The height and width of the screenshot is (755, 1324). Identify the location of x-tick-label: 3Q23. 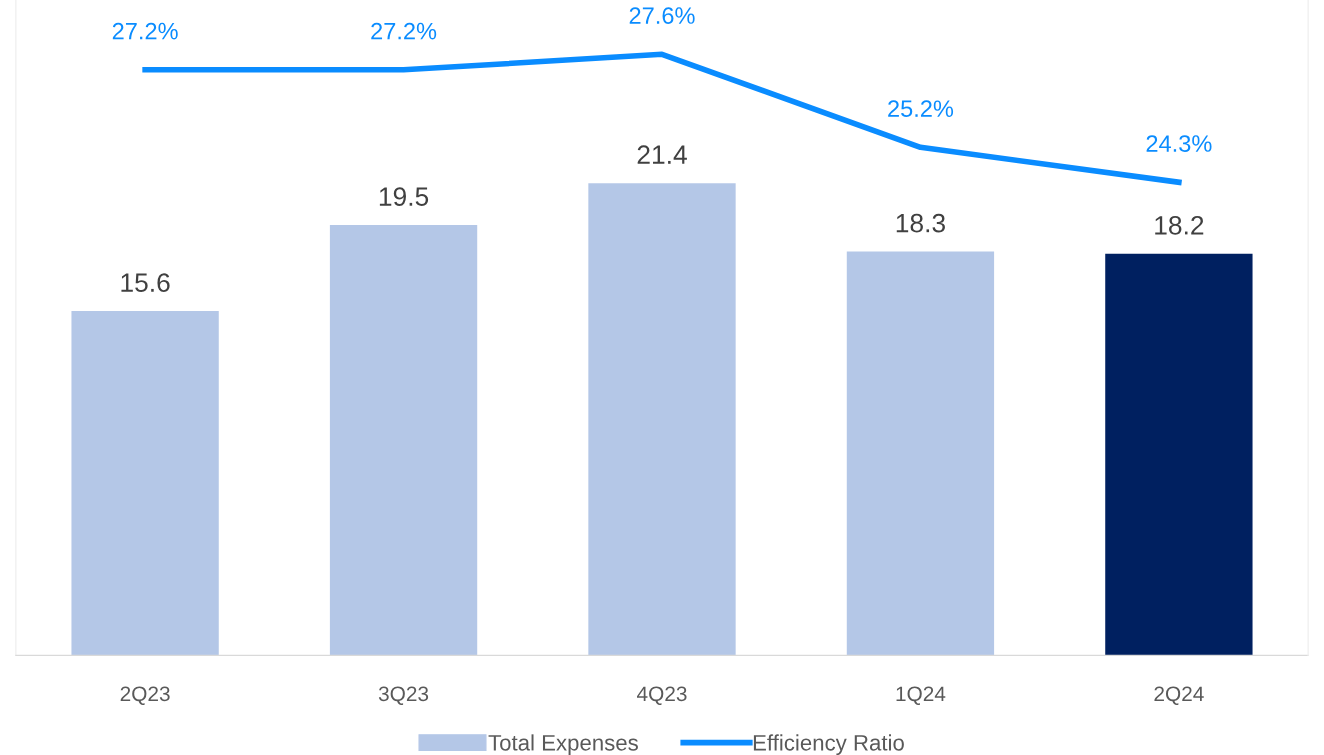
(403, 695).